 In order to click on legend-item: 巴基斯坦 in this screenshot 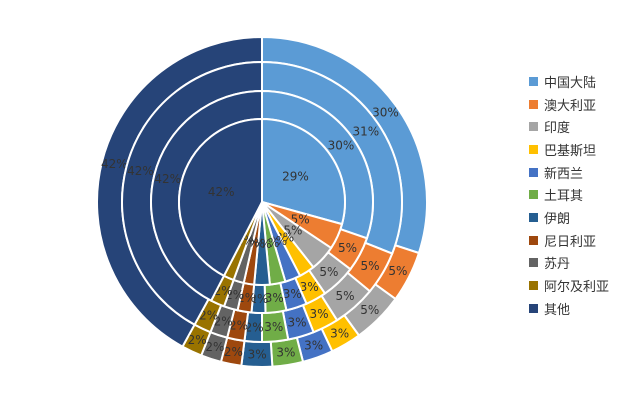, I will do `click(569, 149)`.